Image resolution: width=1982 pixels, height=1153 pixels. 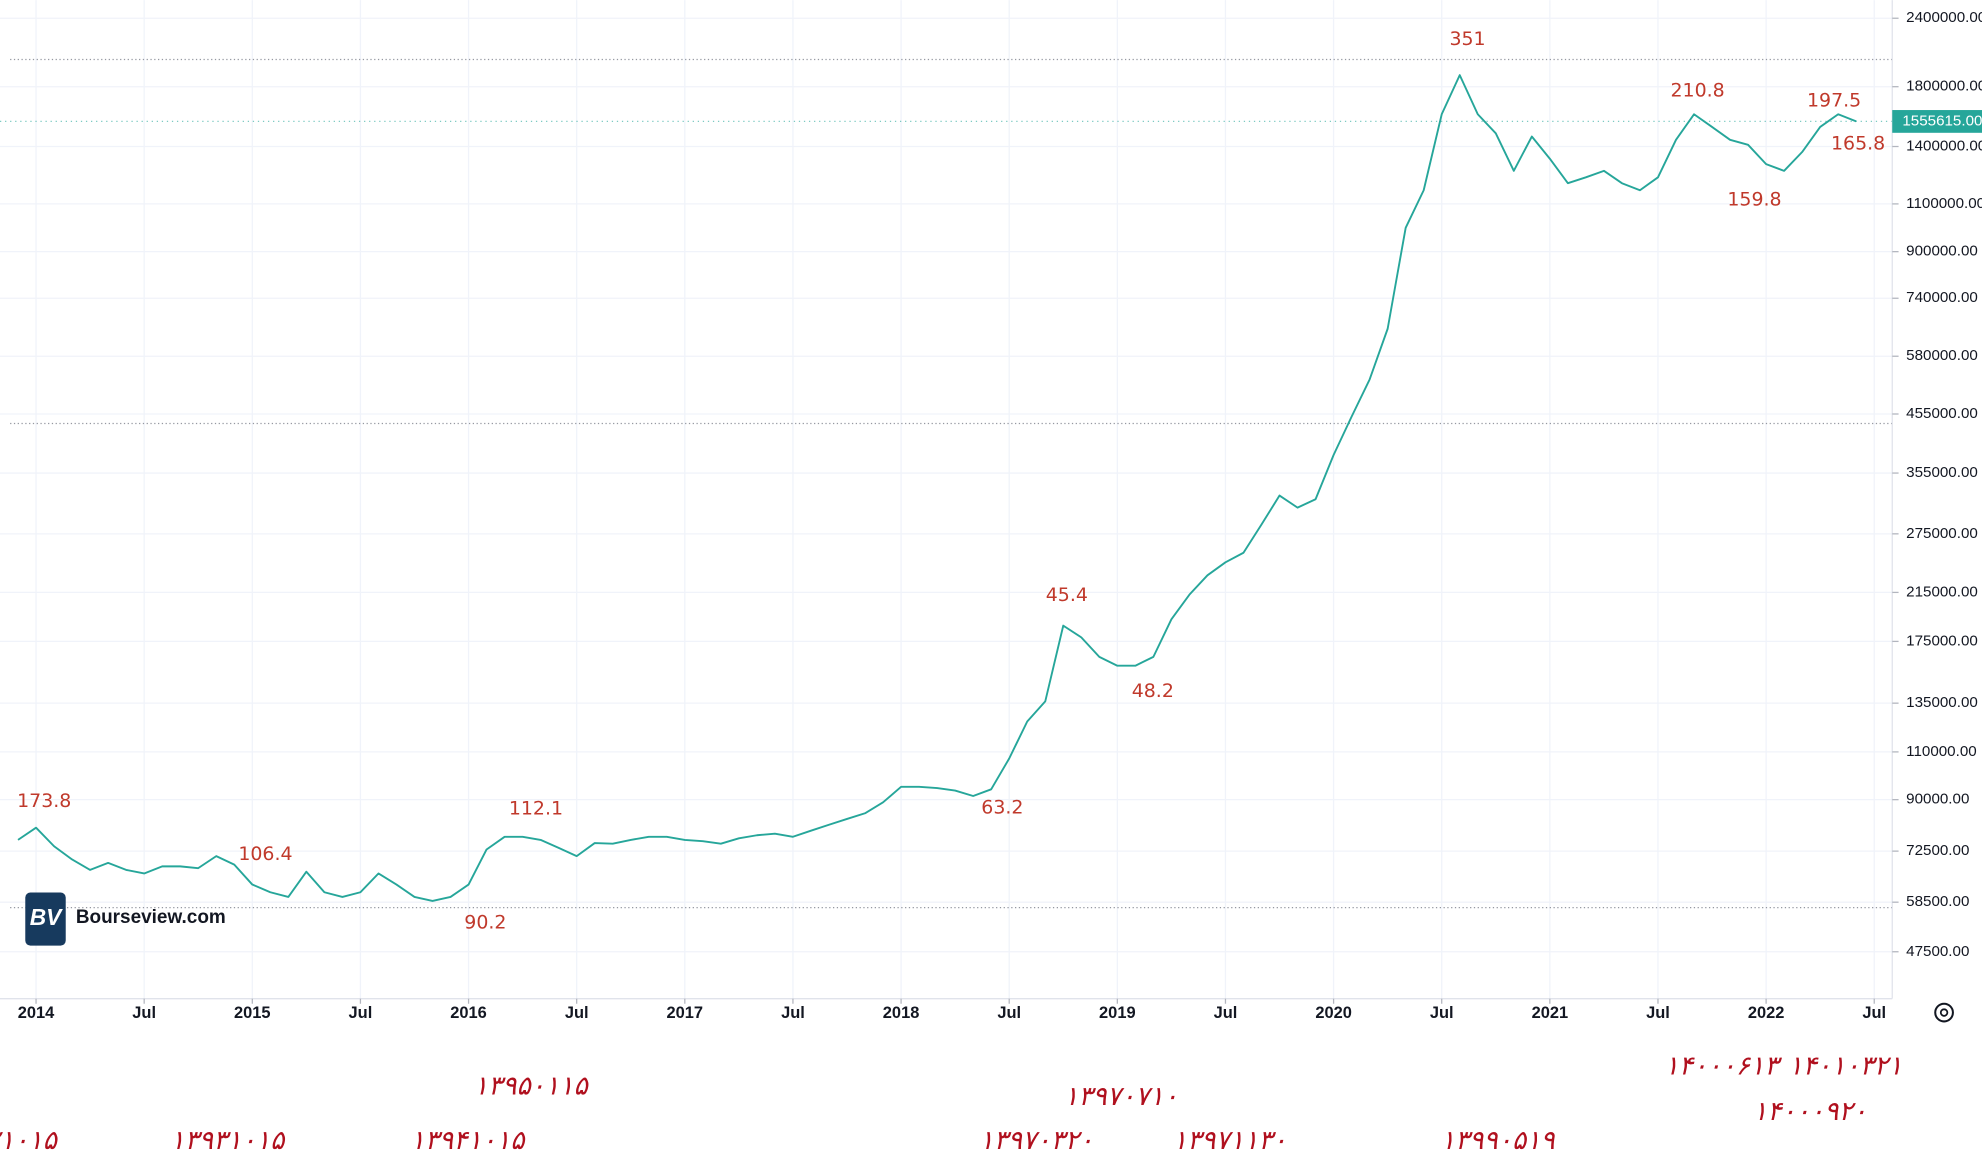 I want to click on x-tick-label: 2017, so click(x=685, y=1013).